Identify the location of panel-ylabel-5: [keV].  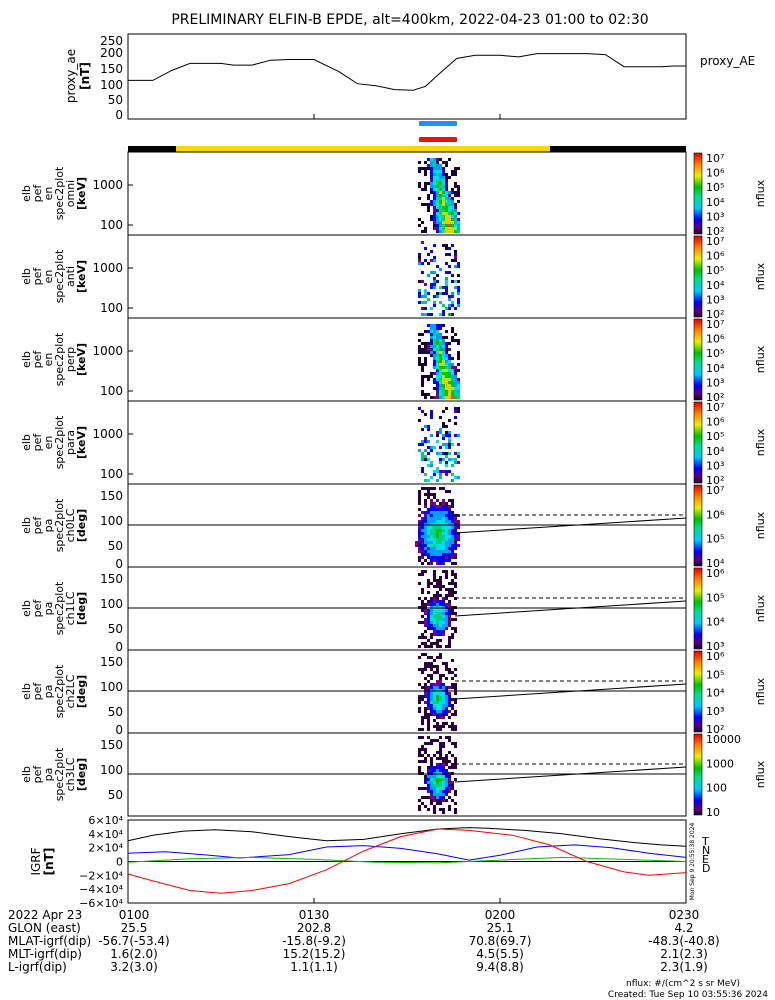
(81, 276).